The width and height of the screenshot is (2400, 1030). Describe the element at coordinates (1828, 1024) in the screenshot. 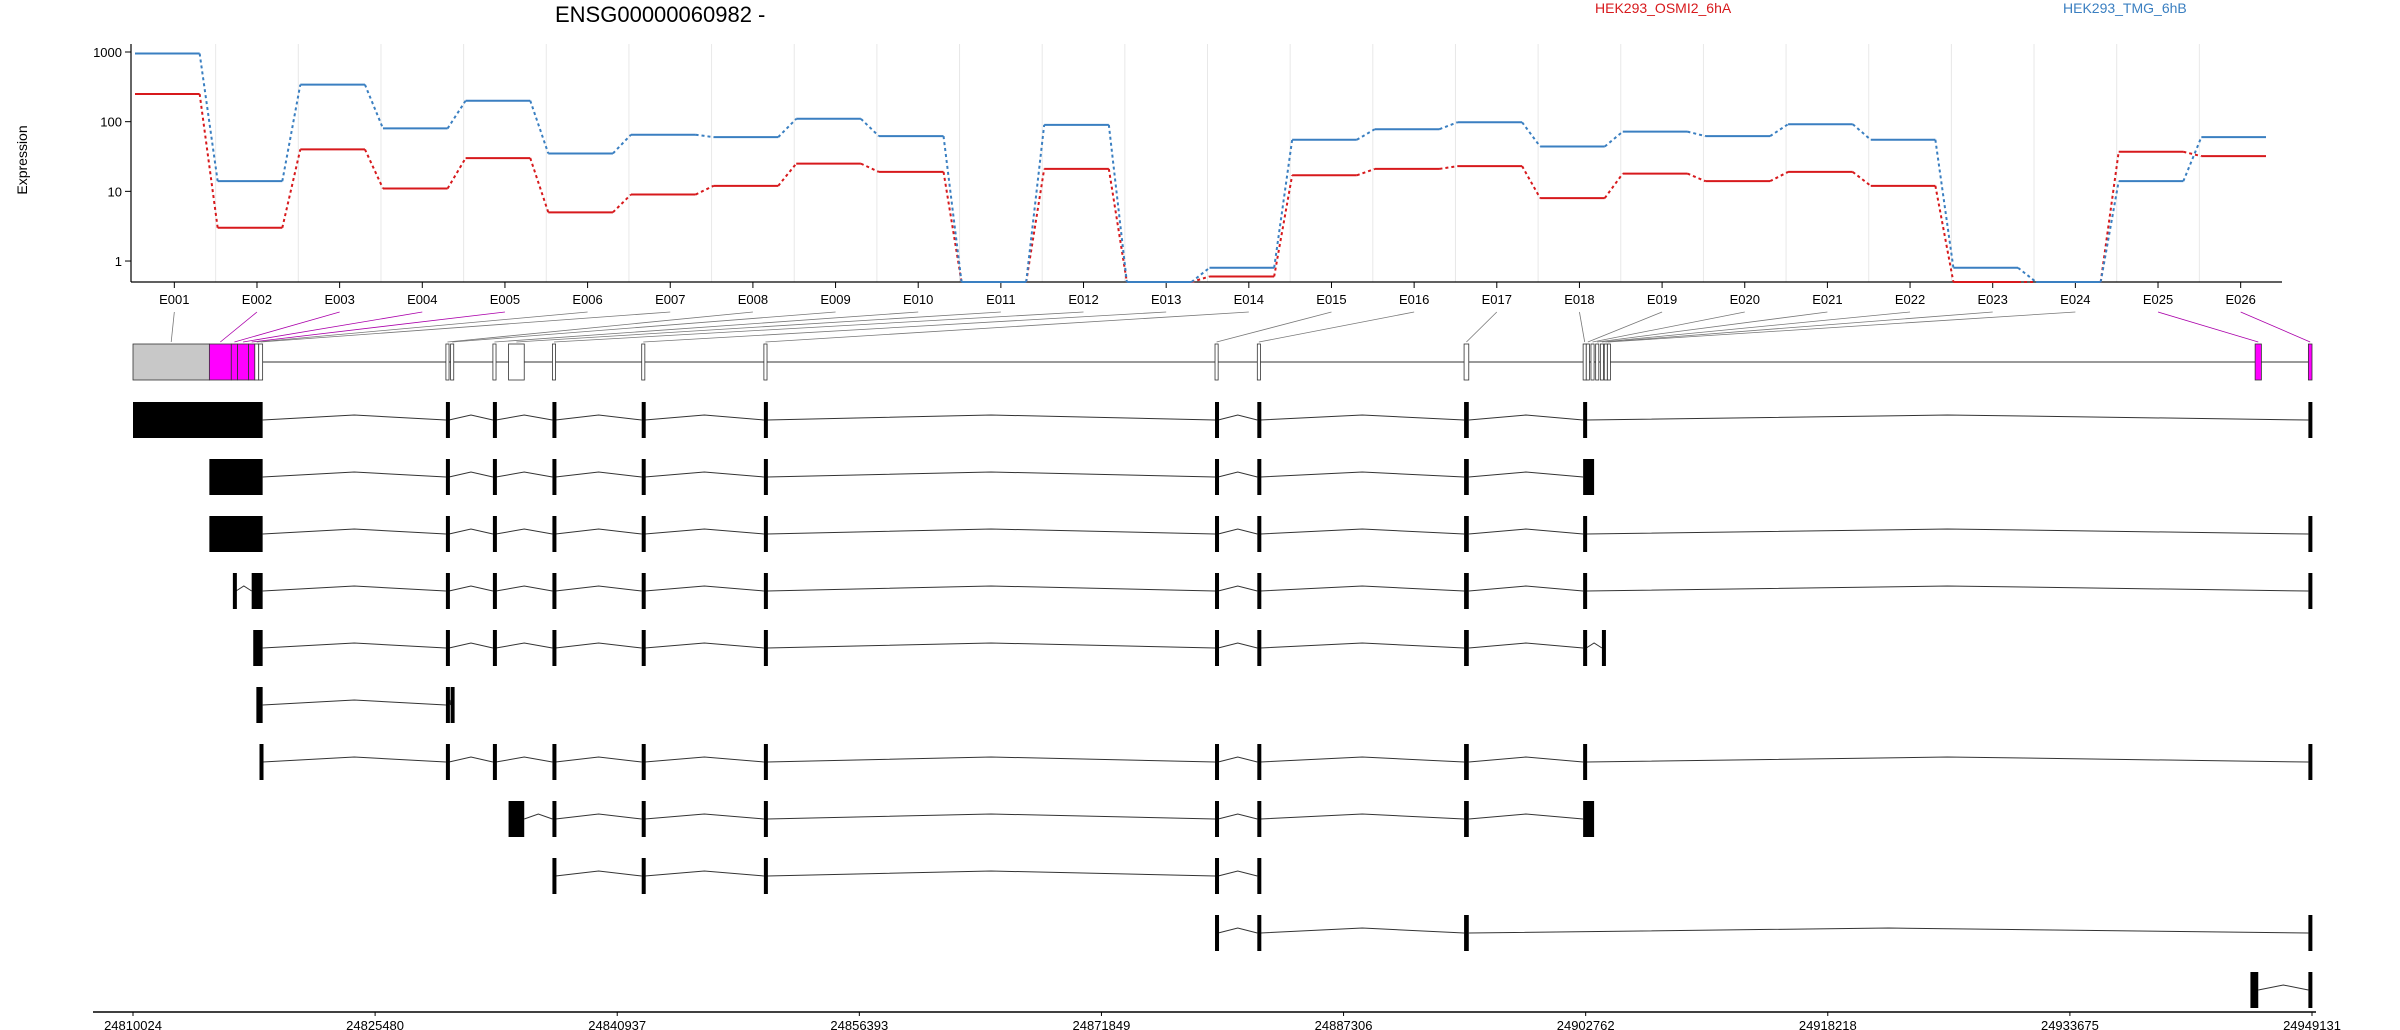

I see `genomic-tick-label: 24918218` at that location.